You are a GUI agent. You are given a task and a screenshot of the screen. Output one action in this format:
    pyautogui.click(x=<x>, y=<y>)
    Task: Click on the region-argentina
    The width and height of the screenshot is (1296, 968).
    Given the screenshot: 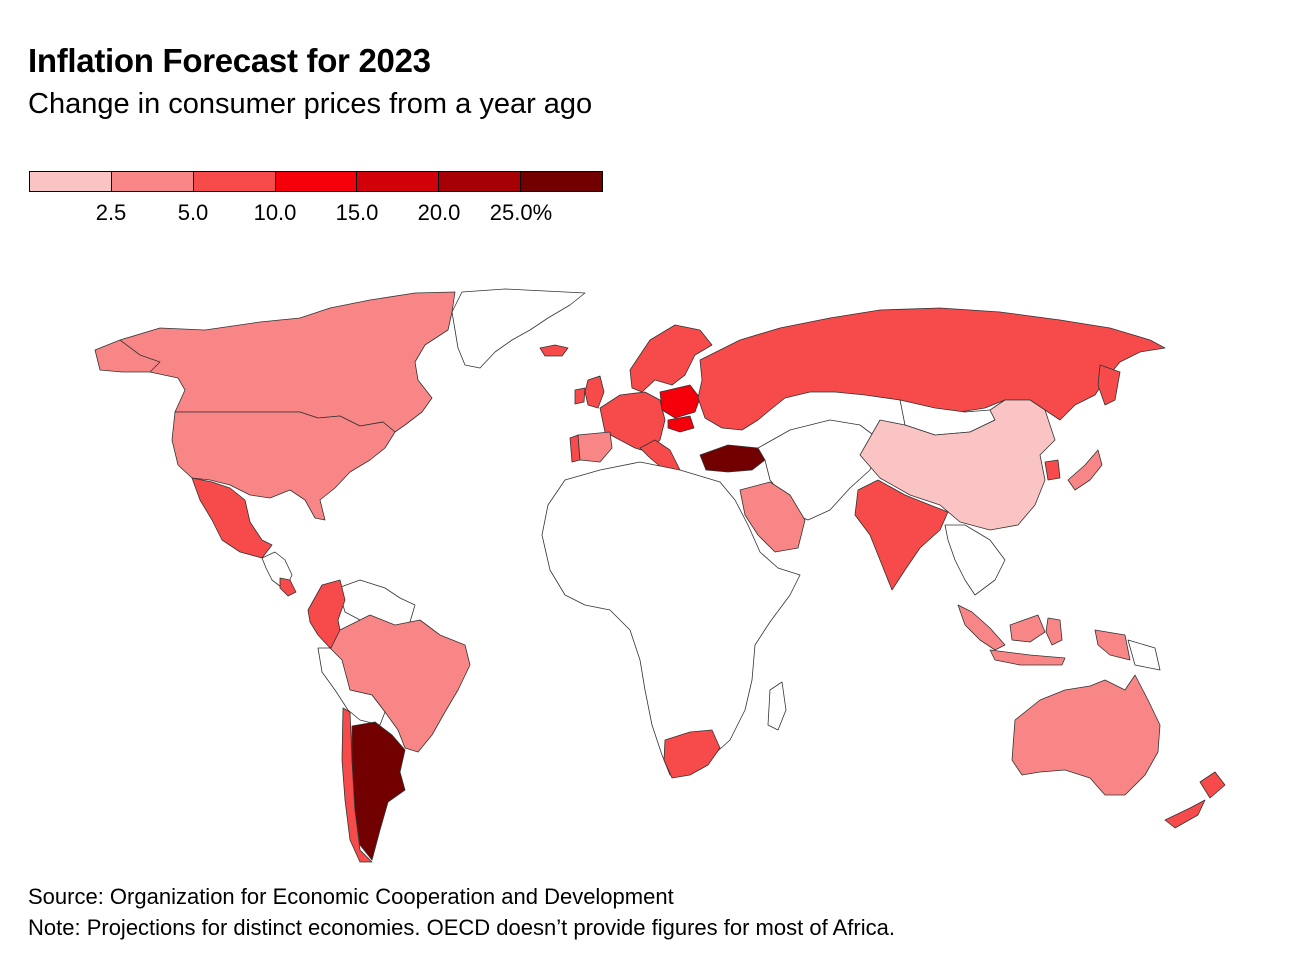 What is the action you would take?
    pyautogui.click(x=378, y=791)
    